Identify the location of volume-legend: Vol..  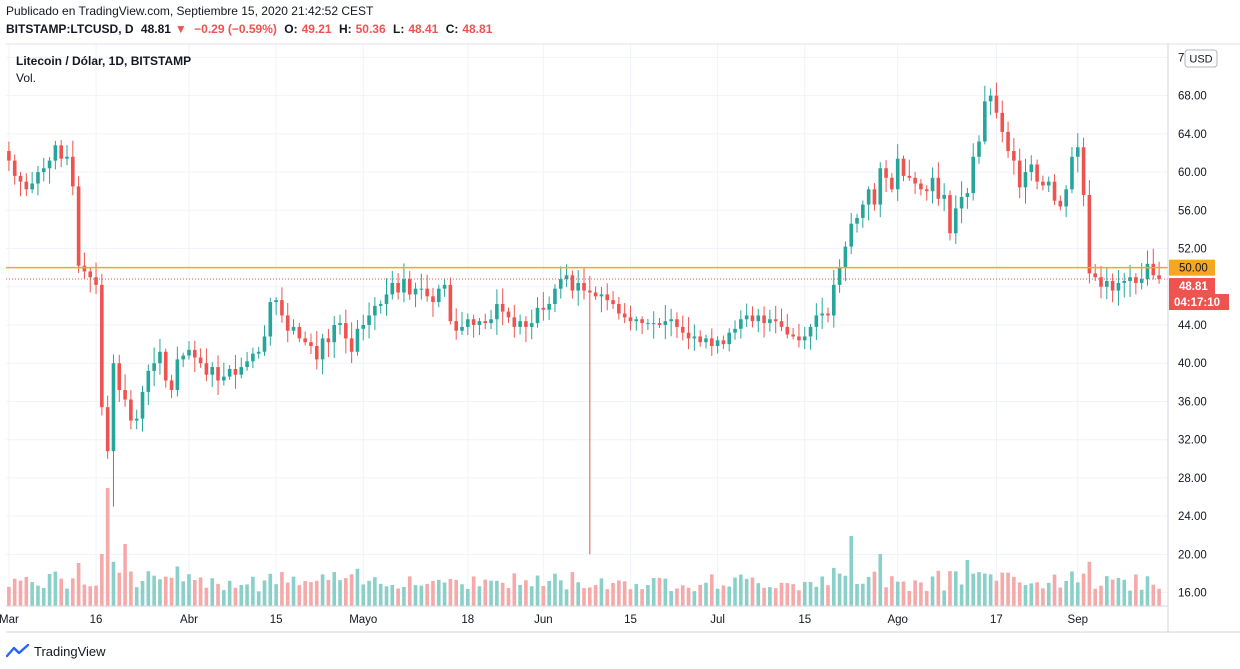
(26, 78).